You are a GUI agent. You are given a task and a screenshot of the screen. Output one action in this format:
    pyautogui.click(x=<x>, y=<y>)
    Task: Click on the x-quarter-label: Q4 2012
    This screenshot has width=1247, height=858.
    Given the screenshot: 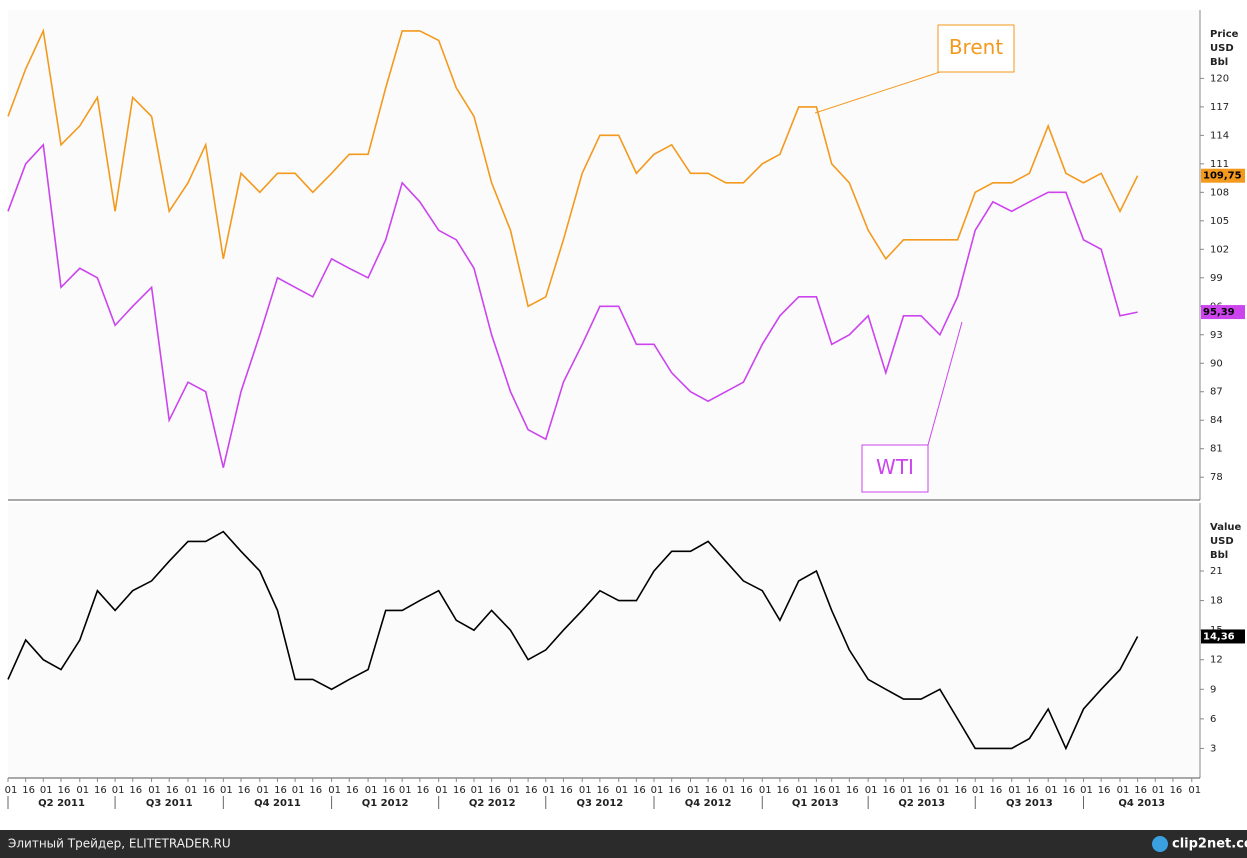 What is the action you would take?
    pyautogui.click(x=708, y=803)
    